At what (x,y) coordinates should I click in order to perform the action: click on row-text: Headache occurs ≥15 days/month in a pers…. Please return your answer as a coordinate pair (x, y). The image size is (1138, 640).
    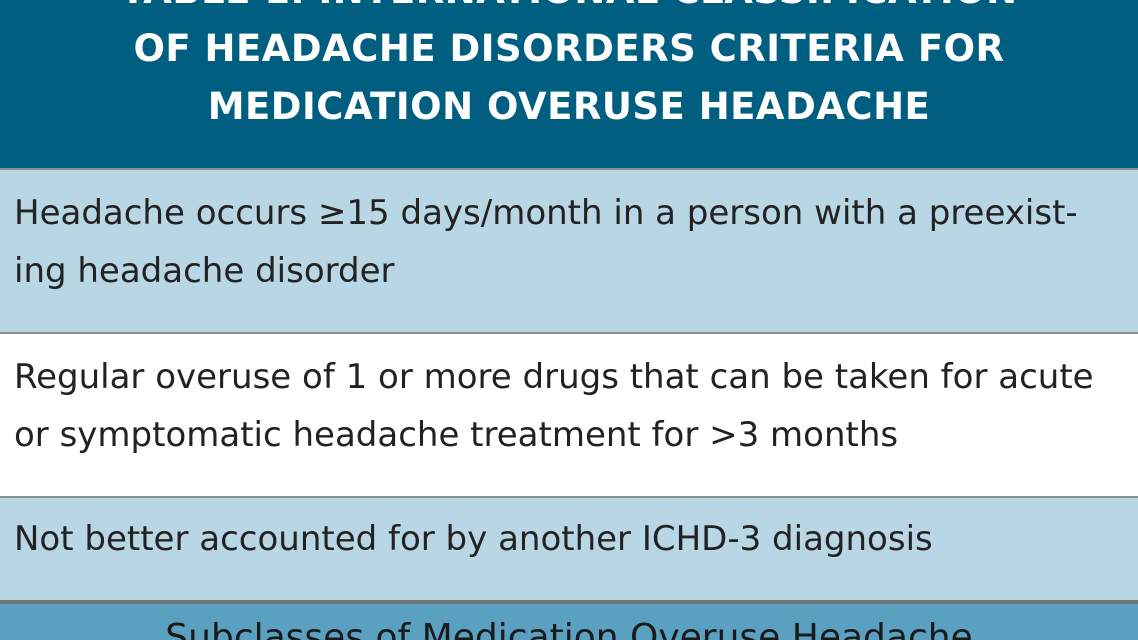
    Looking at the image, I should click on (546, 213).